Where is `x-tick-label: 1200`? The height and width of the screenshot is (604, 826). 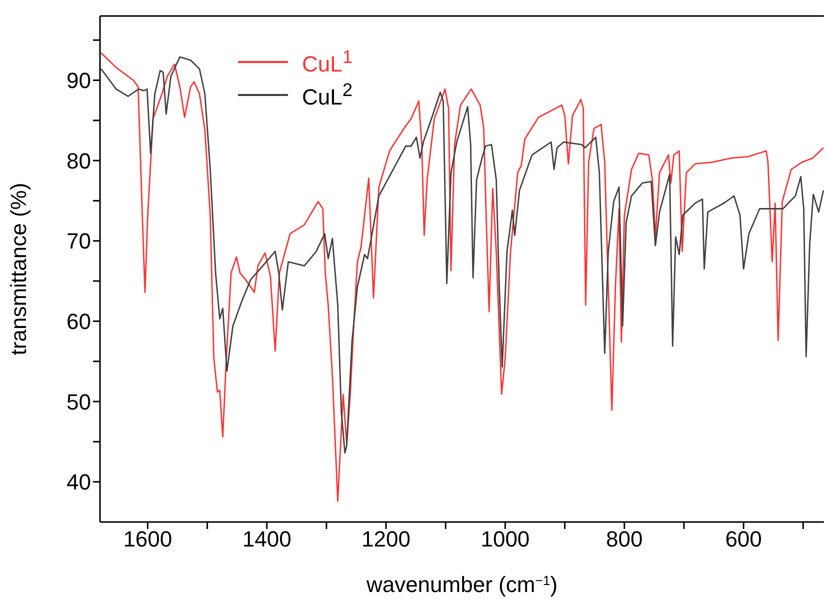
x-tick-label: 1200 is located at coordinates (386, 539).